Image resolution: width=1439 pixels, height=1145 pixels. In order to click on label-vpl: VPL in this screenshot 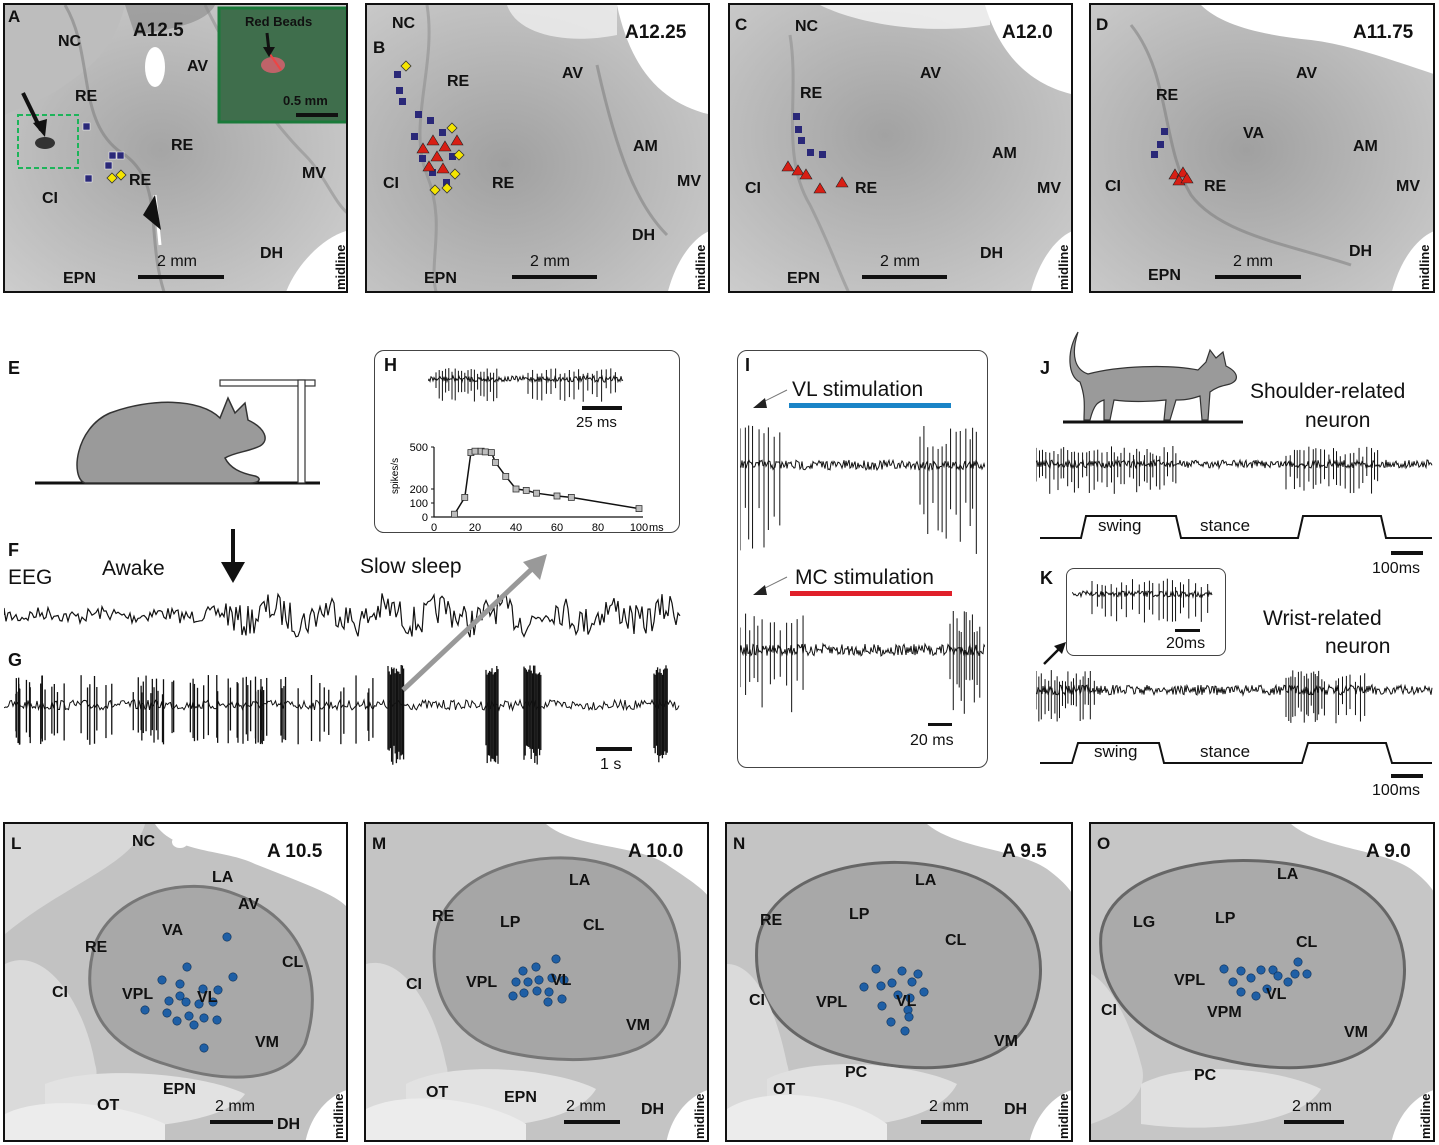, I will do `click(832, 1002)`.